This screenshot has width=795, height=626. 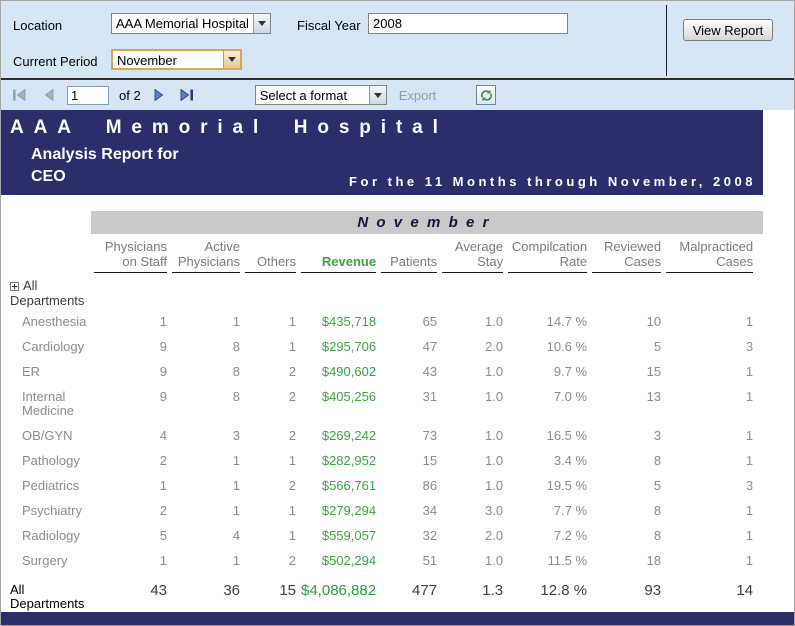 What do you see at coordinates (397, 618) in the screenshot?
I see `report-footer-band` at bounding box center [397, 618].